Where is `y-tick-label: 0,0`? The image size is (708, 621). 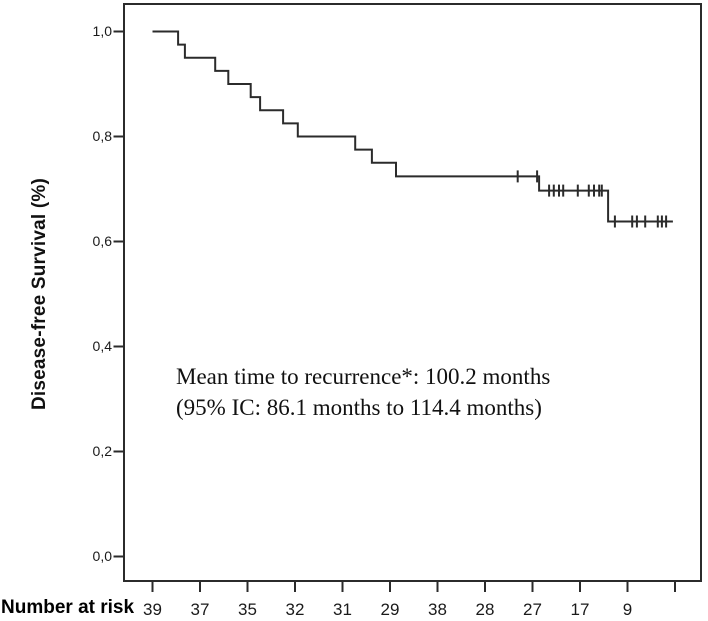 y-tick-label: 0,0 is located at coordinates (102, 555).